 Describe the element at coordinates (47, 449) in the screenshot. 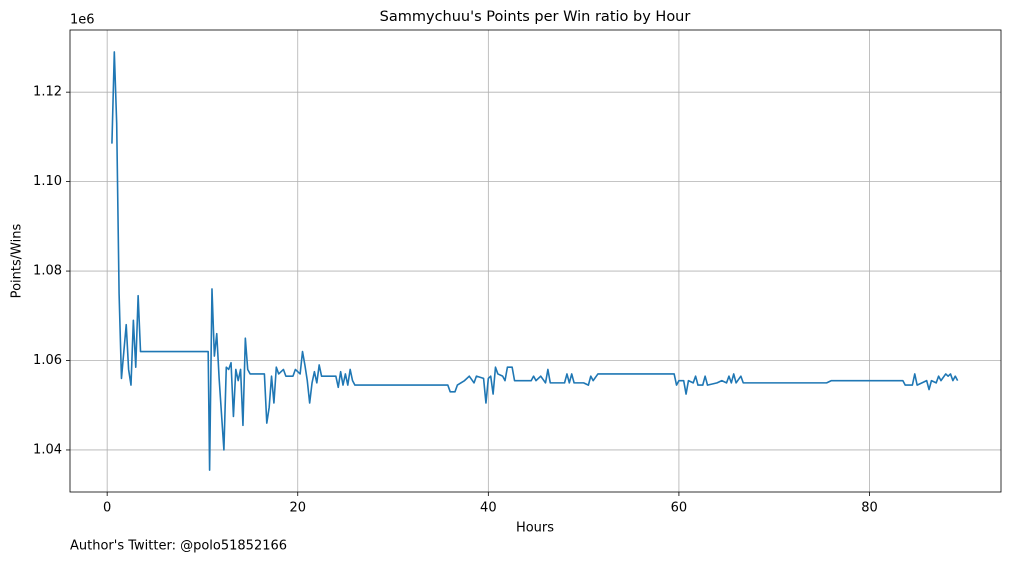

I see `y-tick-label: 1.04` at that location.